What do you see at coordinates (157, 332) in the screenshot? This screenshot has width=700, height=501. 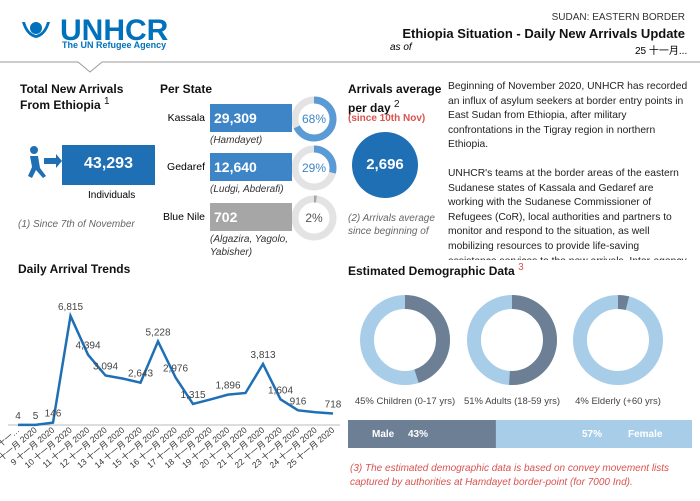 I see `data-label: 5,228` at bounding box center [157, 332].